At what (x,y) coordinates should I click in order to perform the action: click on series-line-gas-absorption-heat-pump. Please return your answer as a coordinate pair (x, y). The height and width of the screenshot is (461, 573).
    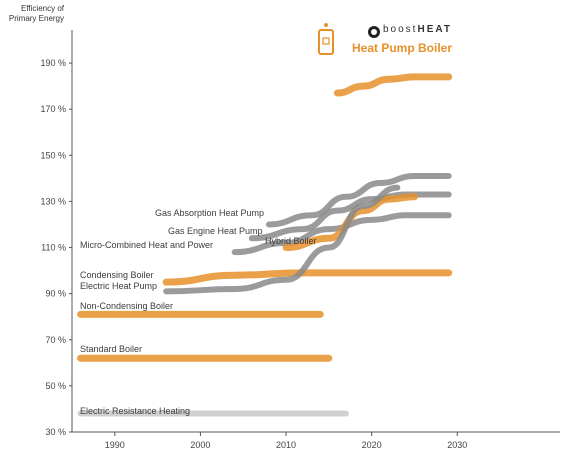
    Looking at the image, I should click on (358, 200).